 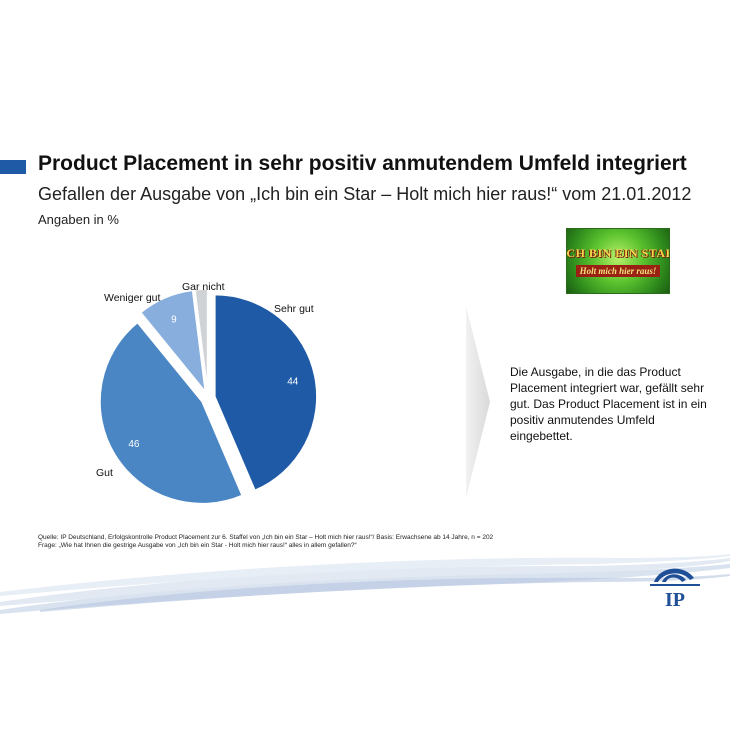 I want to click on pie-slices, so click(x=208, y=396).